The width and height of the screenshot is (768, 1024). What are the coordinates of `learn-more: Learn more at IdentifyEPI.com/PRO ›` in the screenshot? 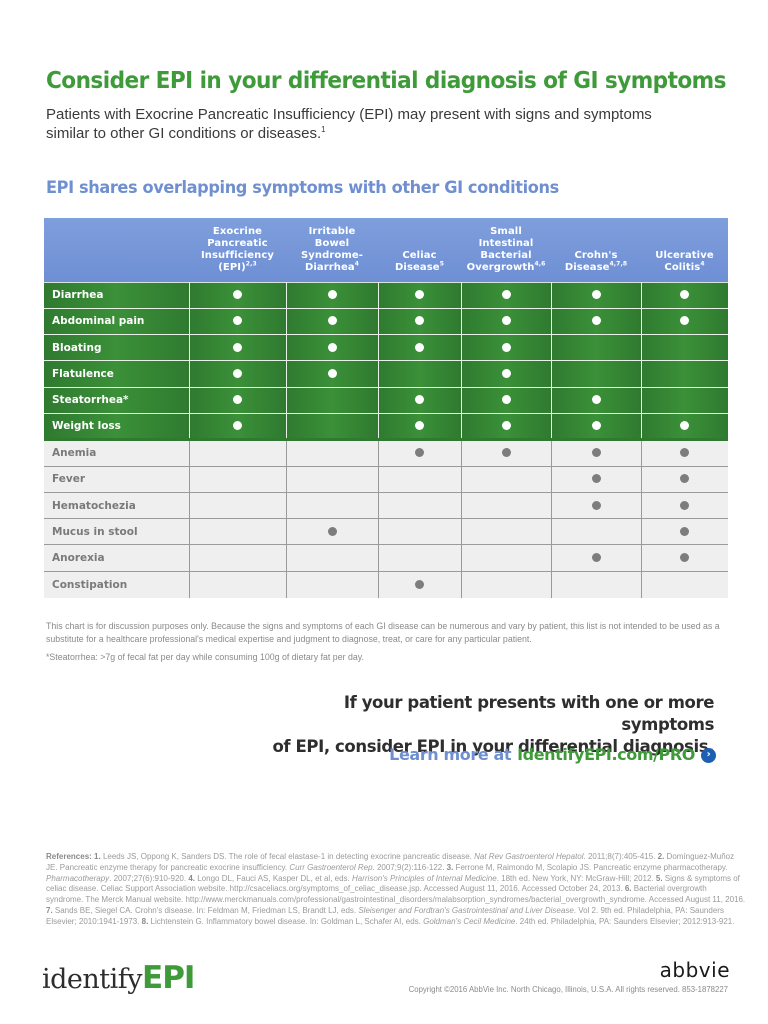 It's located at (552, 755).